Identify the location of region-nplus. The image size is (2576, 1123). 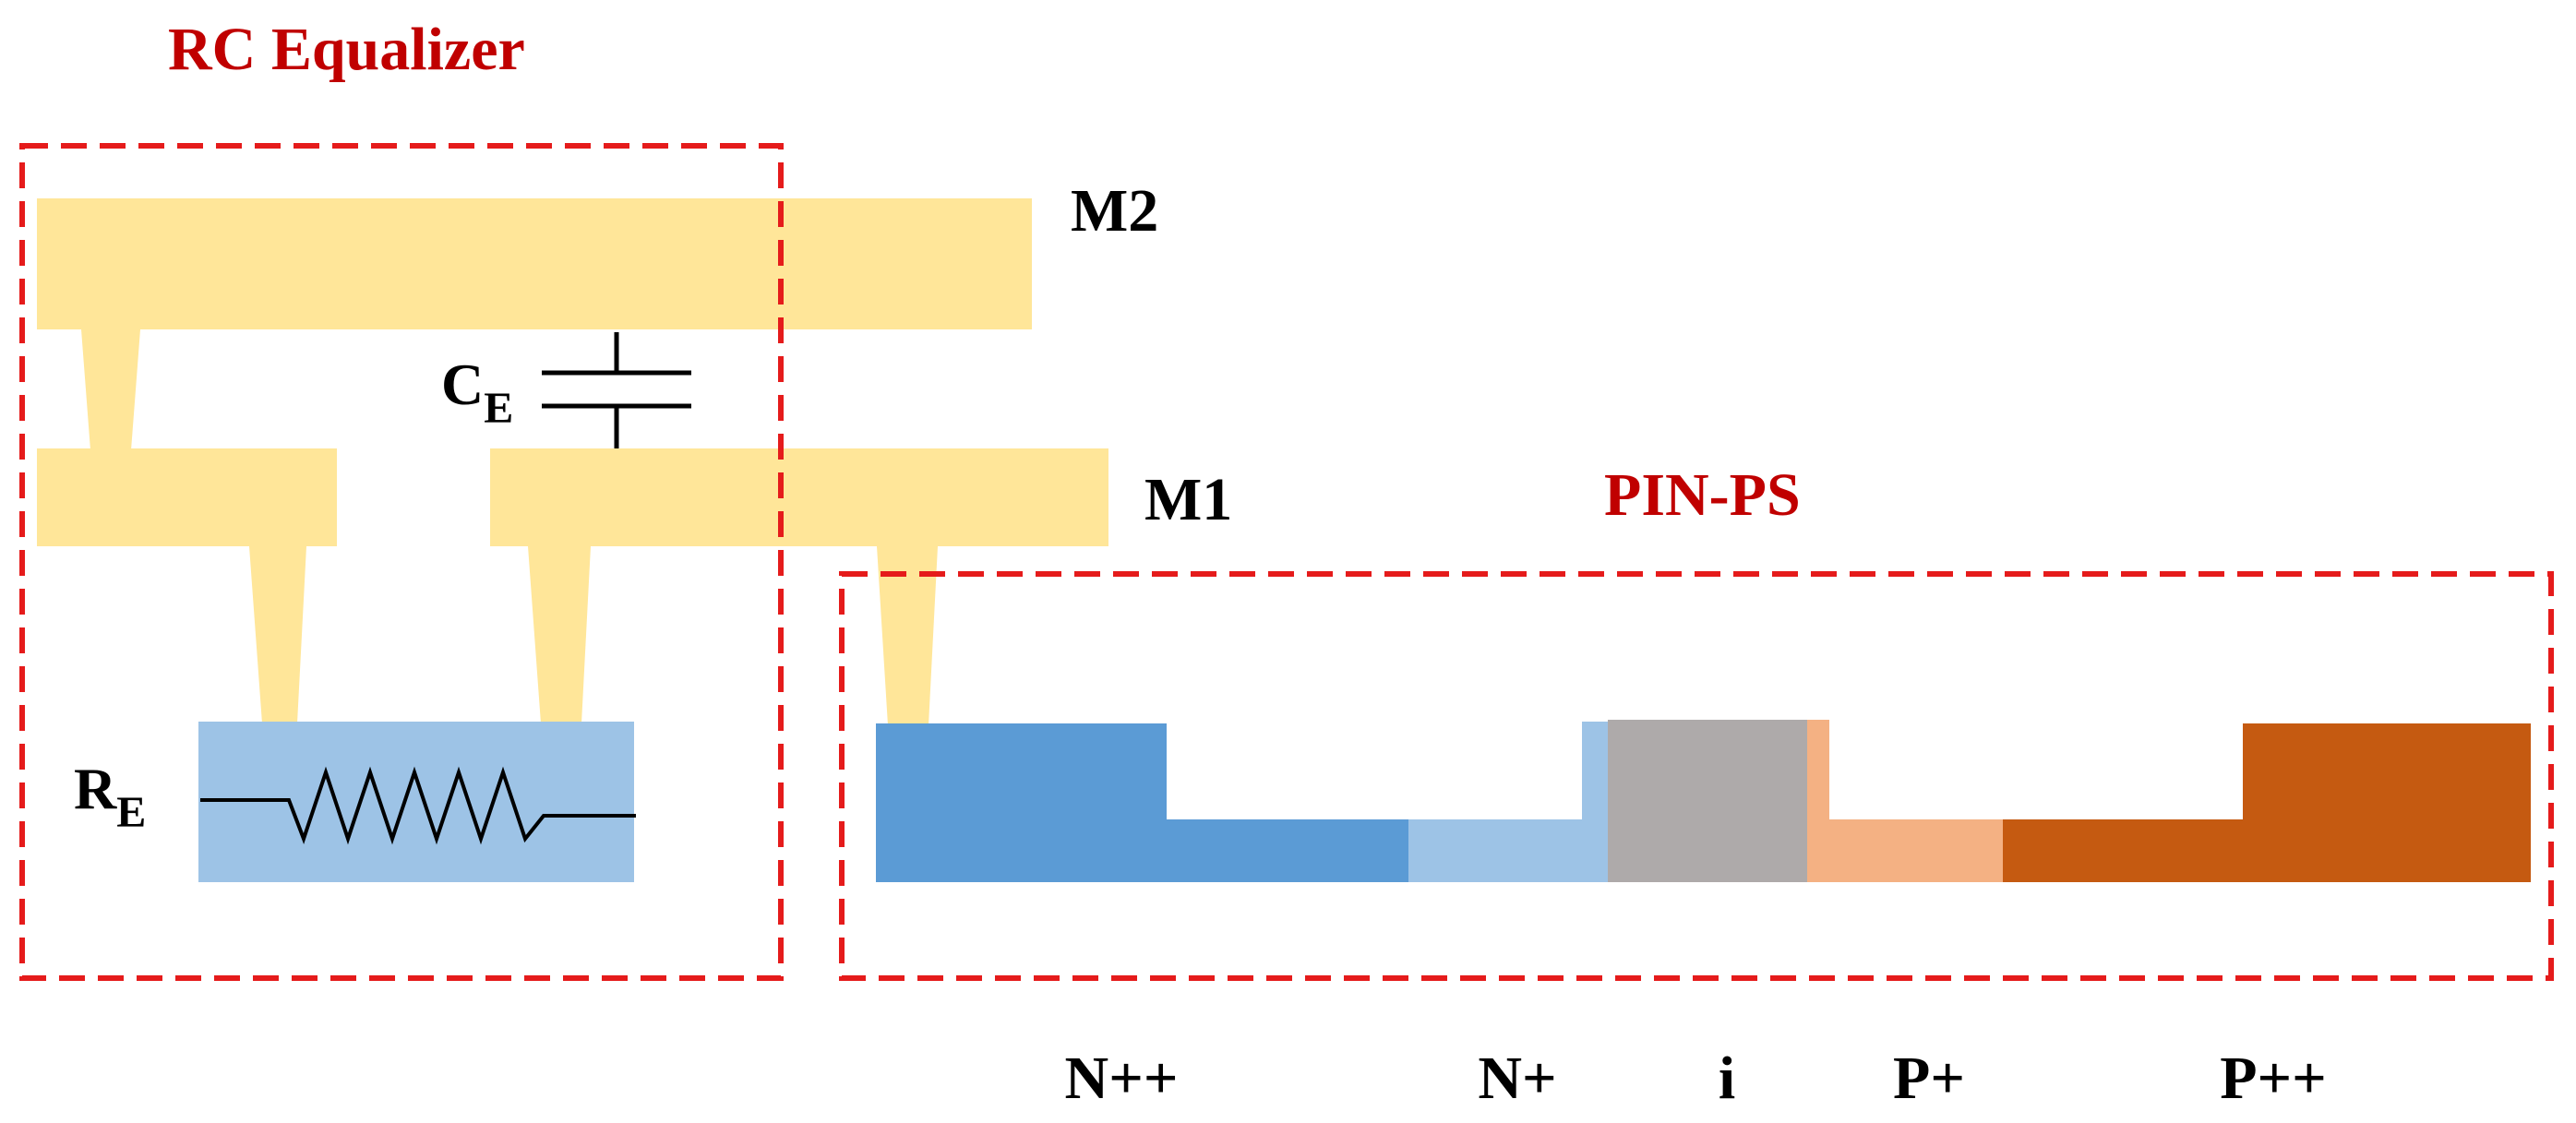
(1508, 802).